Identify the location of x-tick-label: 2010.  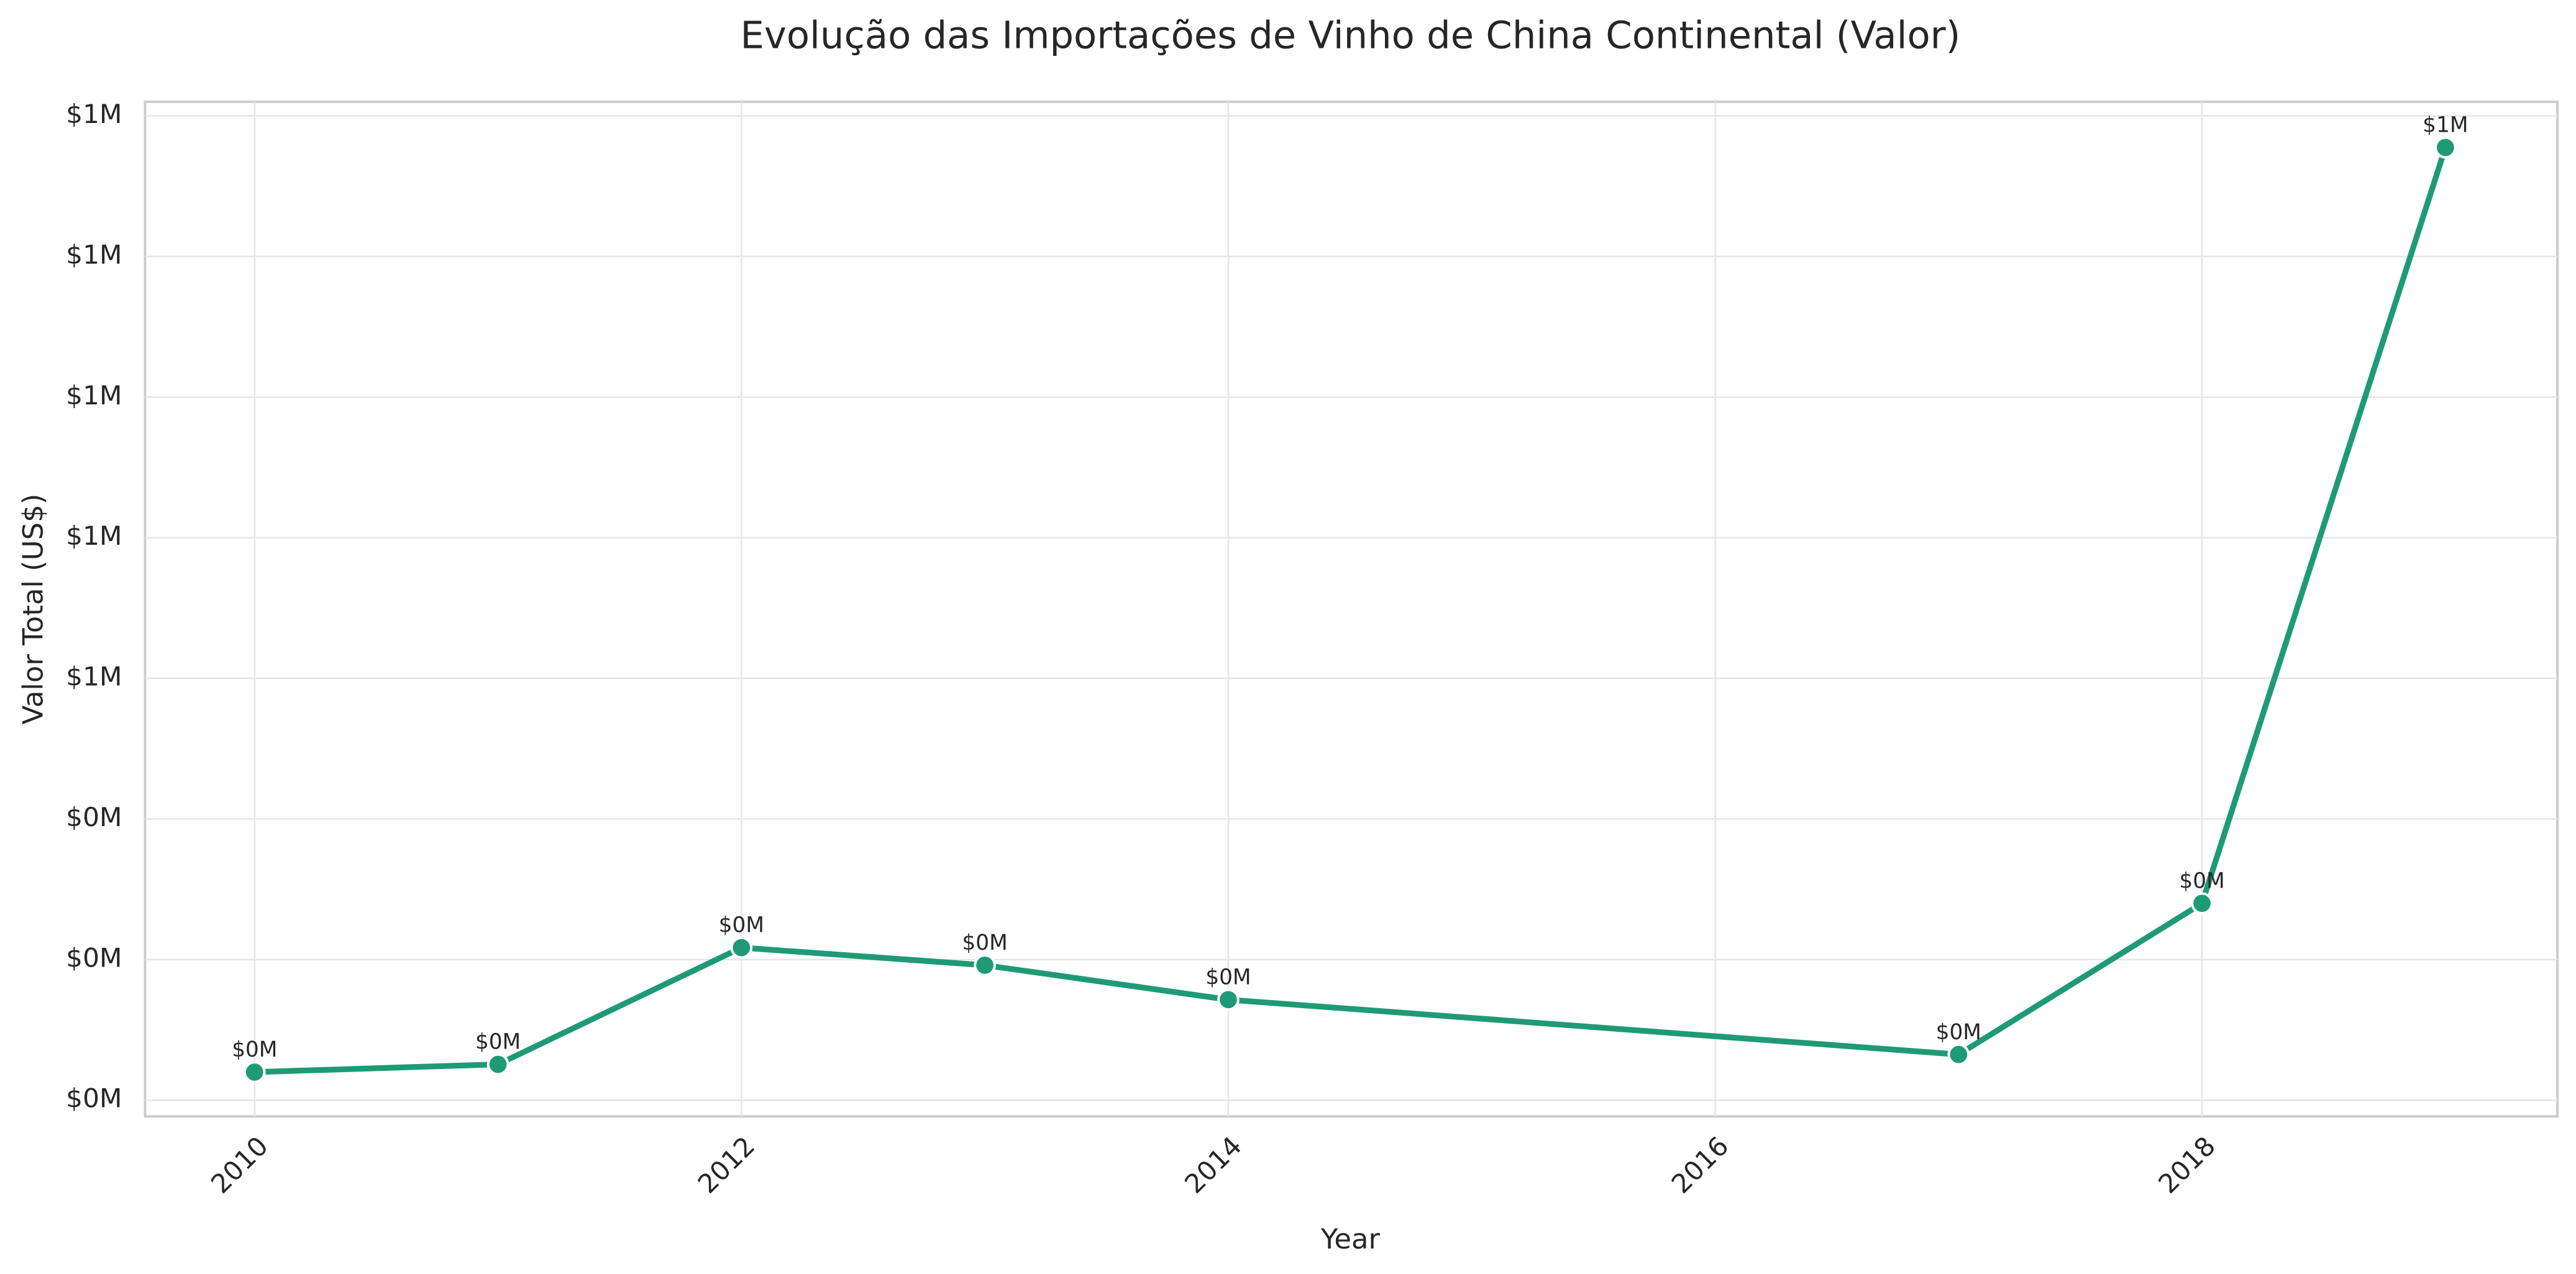
(239, 1165).